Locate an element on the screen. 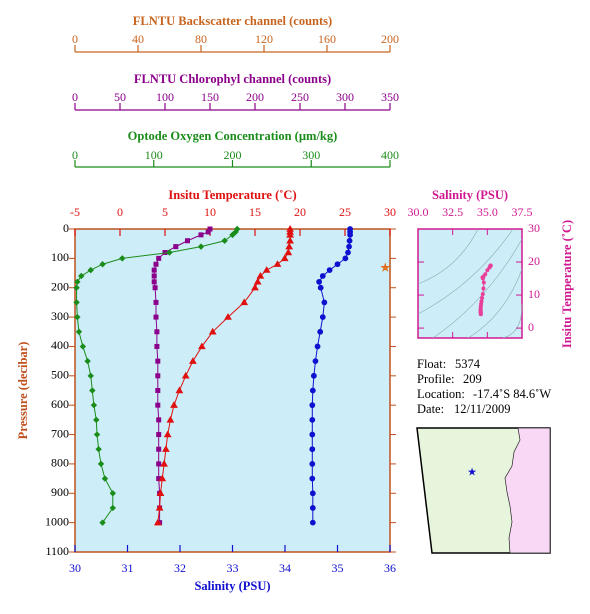 This screenshot has height=614, width=590. x-tick-label: 30 is located at coordinates (390, 212).